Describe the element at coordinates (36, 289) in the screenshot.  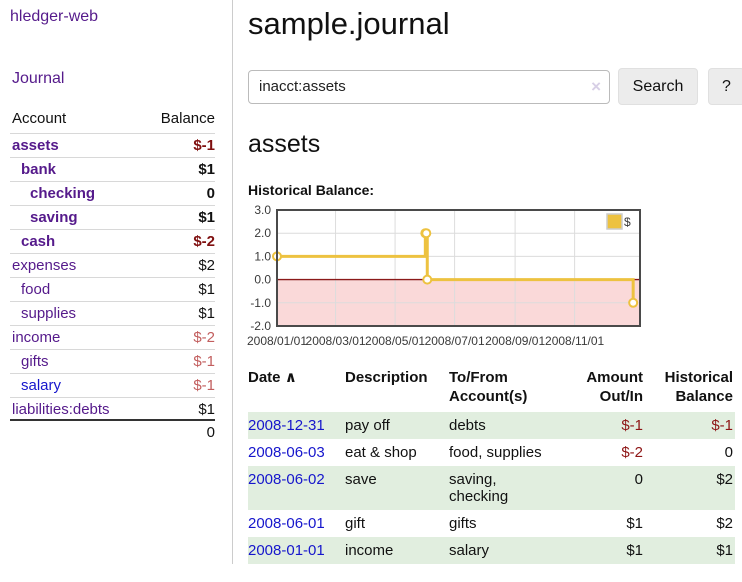
I see `account-link-food: food` at that location.